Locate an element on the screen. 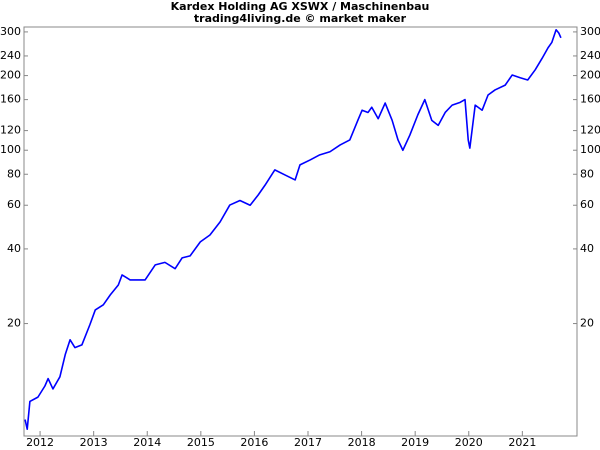 Image resolution: width=600 pixels, height=450 pixels. y2-tick-label: 40 is located at coordinates (587, 248).